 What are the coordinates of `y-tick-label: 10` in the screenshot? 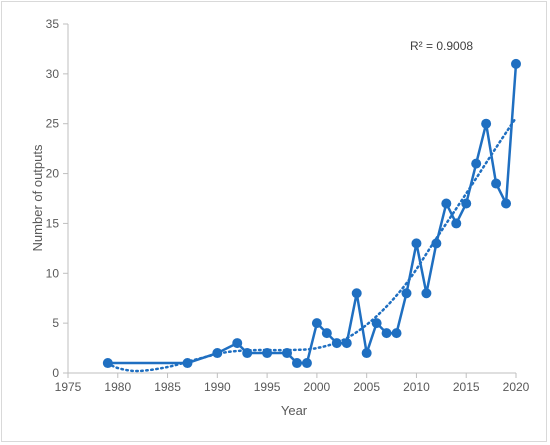 It's located at (53, 273).